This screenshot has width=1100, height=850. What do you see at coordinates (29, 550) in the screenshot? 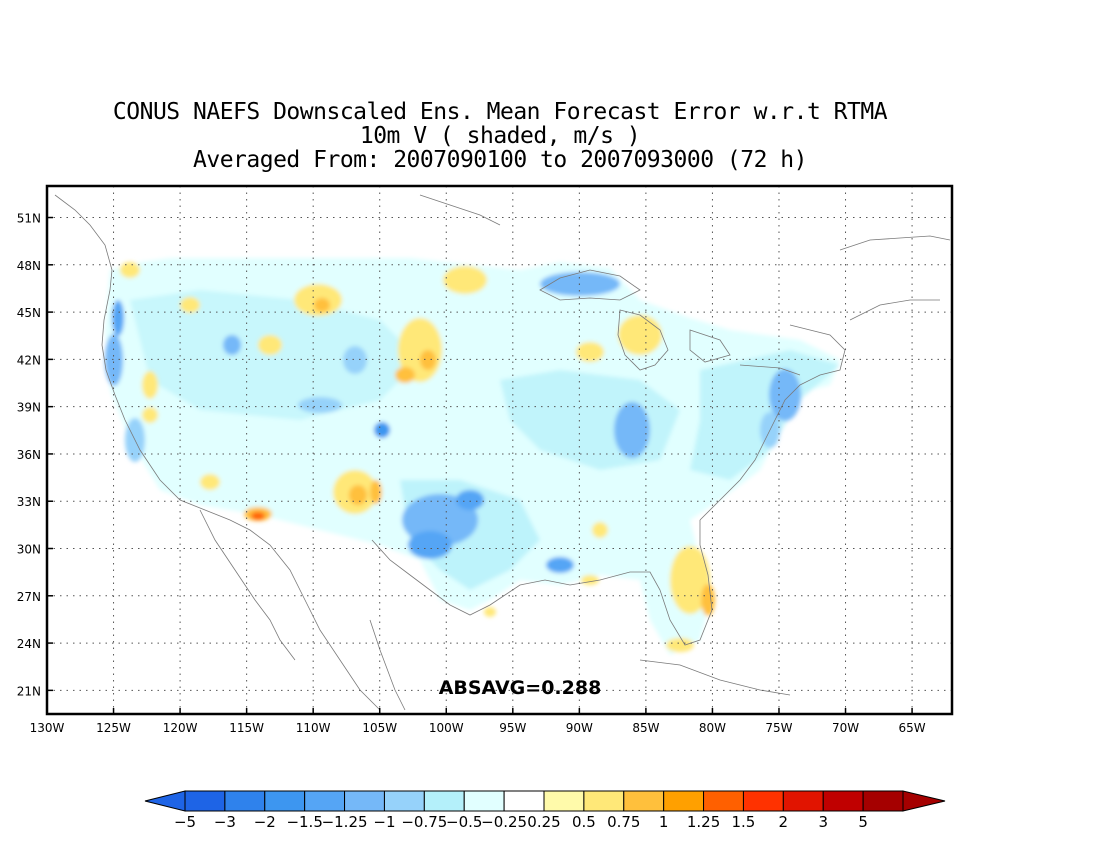
I see `lat-tick-label: 30N` at bounding box center [29, 550].